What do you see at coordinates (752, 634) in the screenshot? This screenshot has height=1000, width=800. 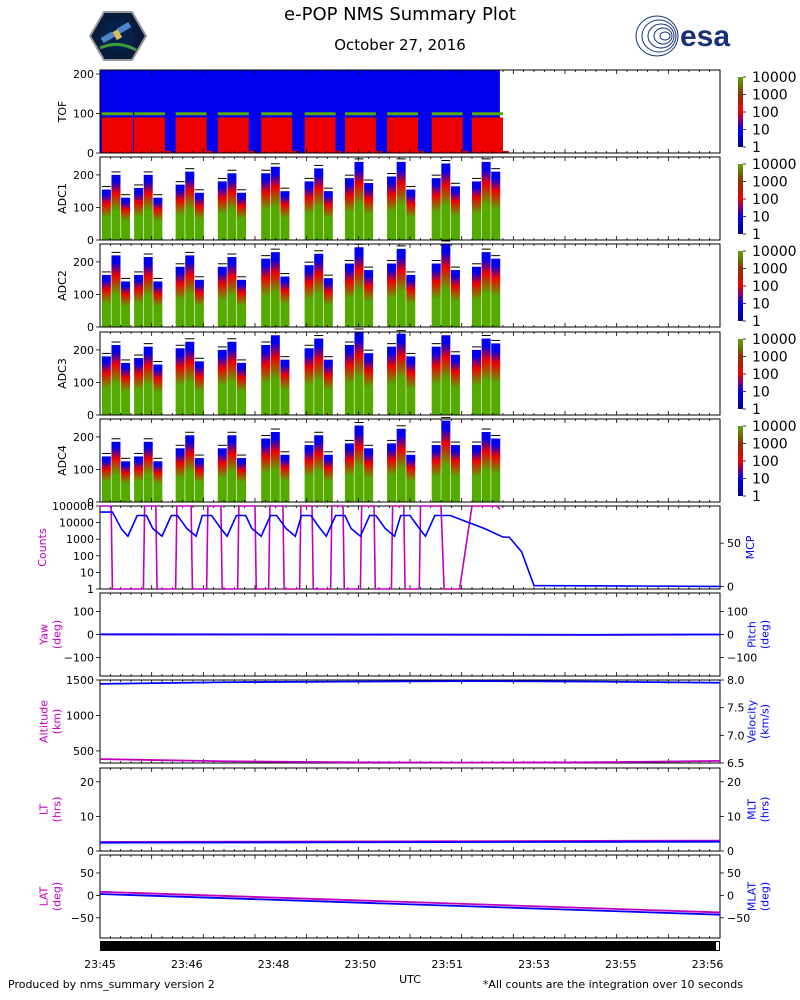 I see `y-axis-label-right-line: Pitch` at bounding box center [752, 634].